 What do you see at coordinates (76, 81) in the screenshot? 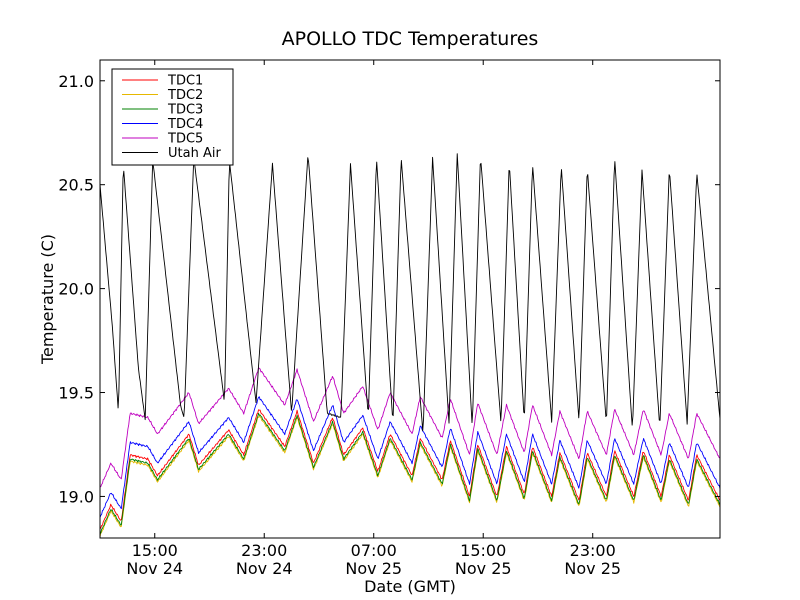
I see `y-tick-label: 21.0` at bounding box center [76, 81].